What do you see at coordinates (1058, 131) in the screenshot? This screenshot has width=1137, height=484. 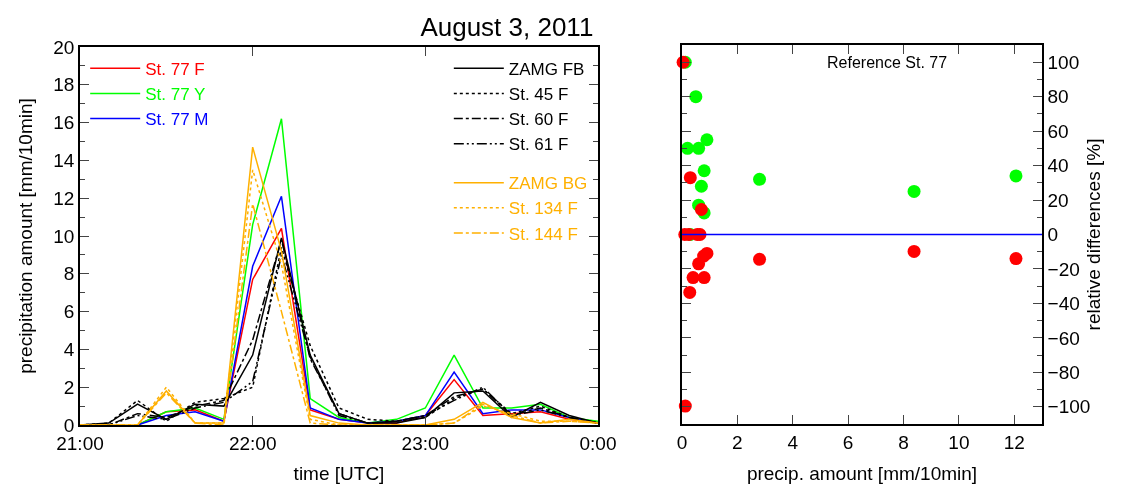 I see `y-tick-label: 60` at bounding box center [1058, 131].